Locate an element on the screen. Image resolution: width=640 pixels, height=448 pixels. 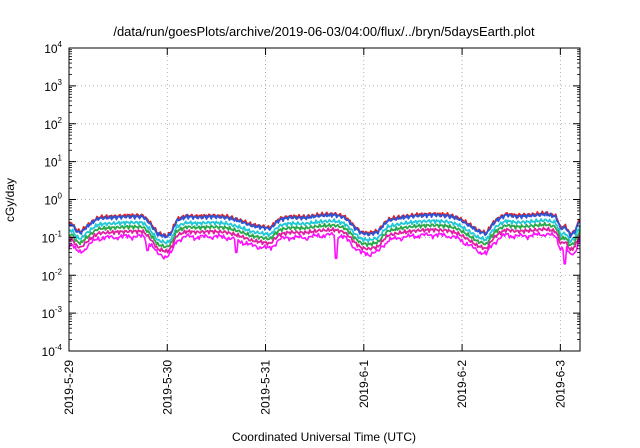
x-tick-label: 2019-5-29 is located at coordinates (69, 387).